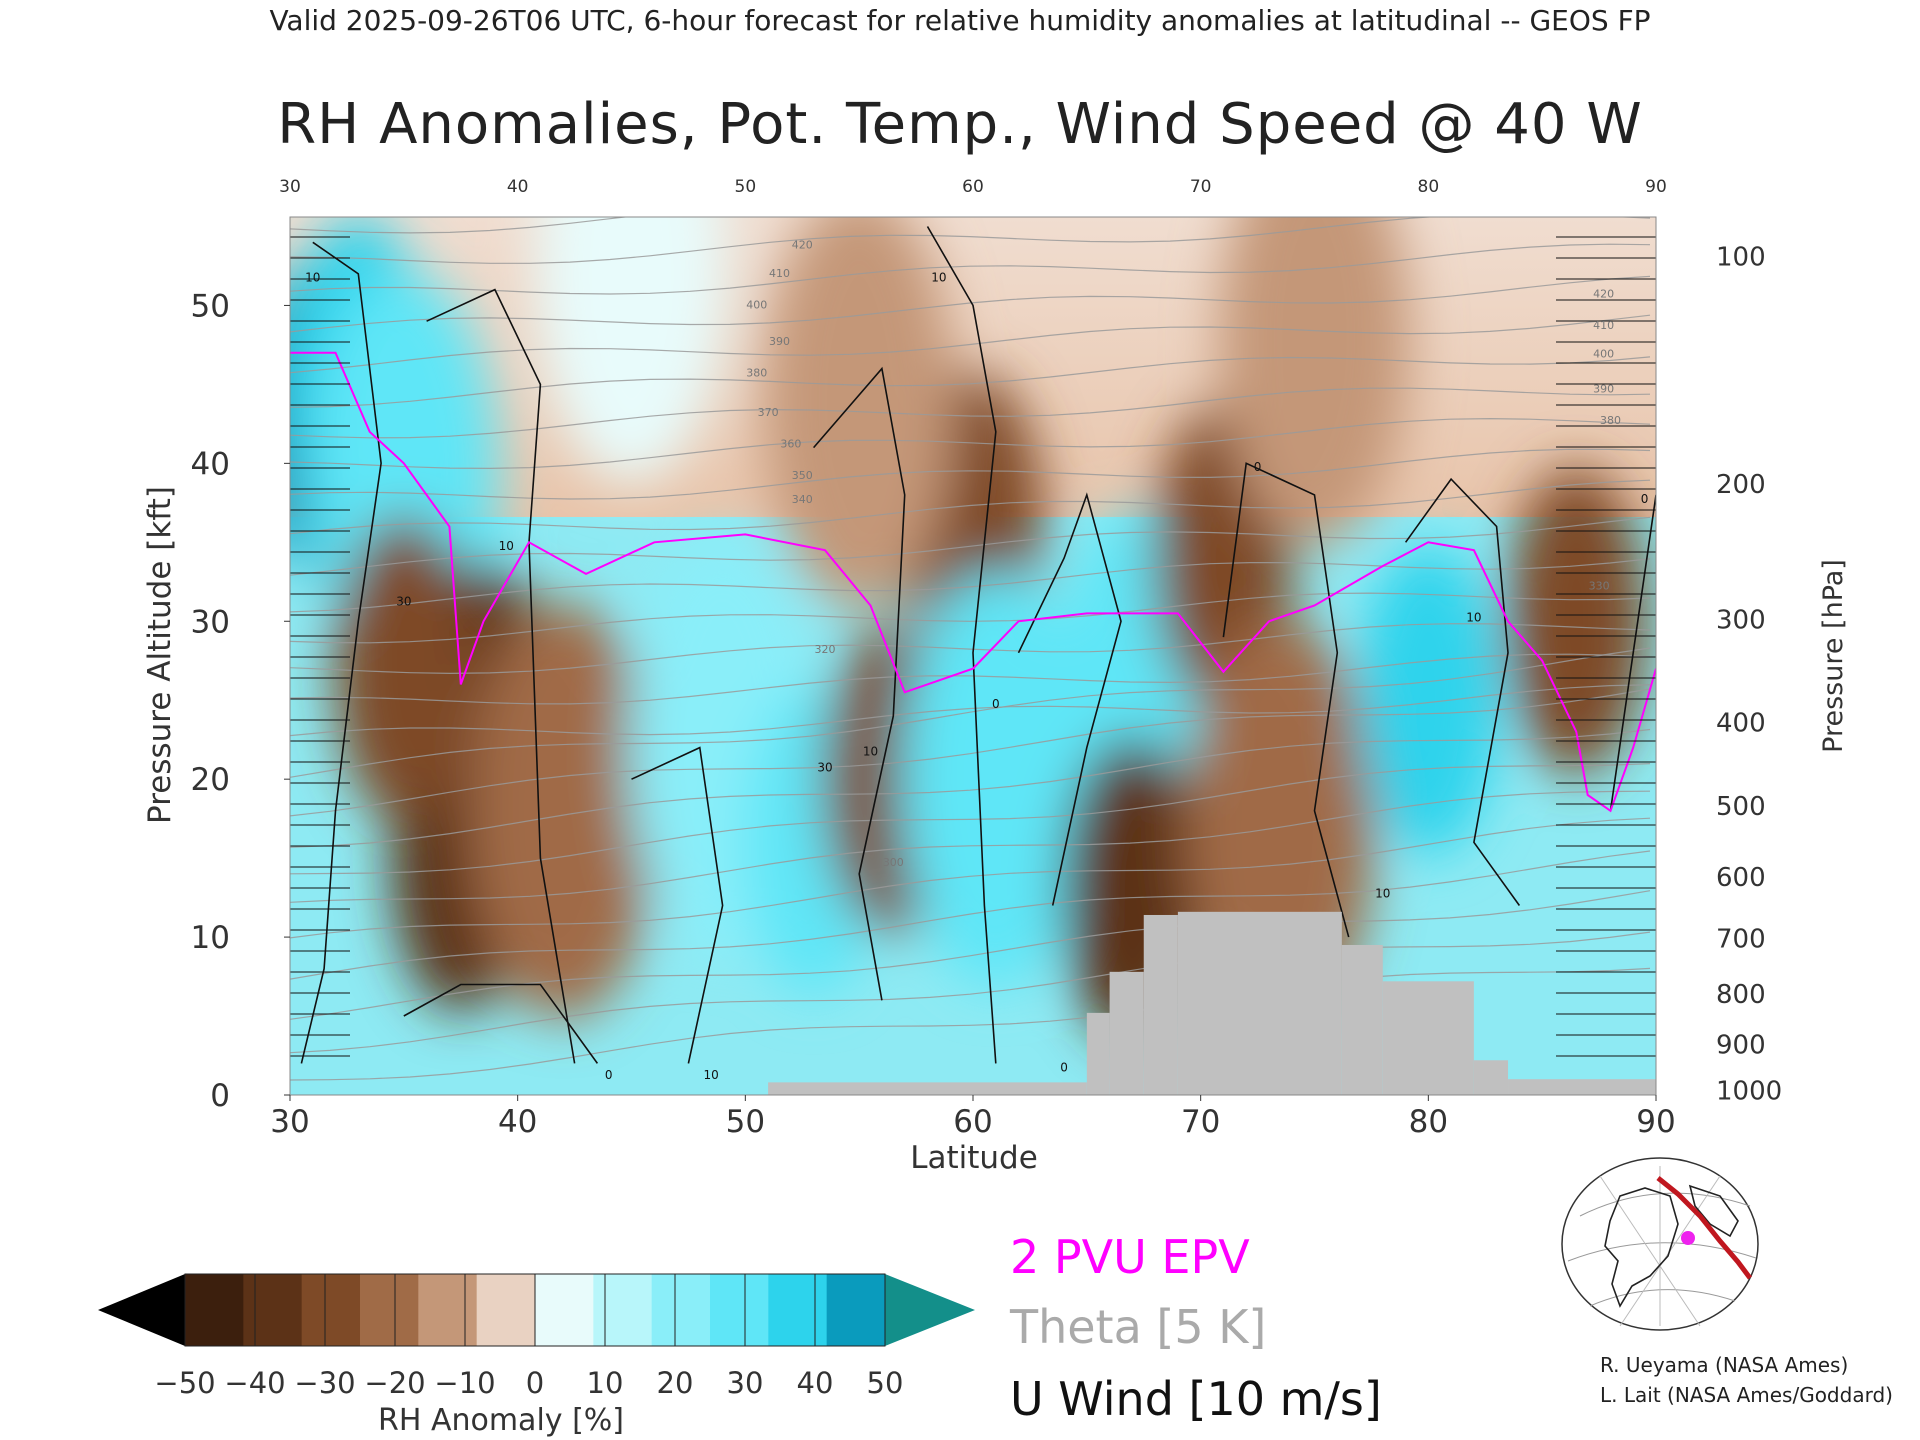 This screenshot has height=1440, width=1920. What do you see at coordinates (220, 1096) in the screenshot?
I see `y-tick-label: 0` at bounding box center [220, 1096].